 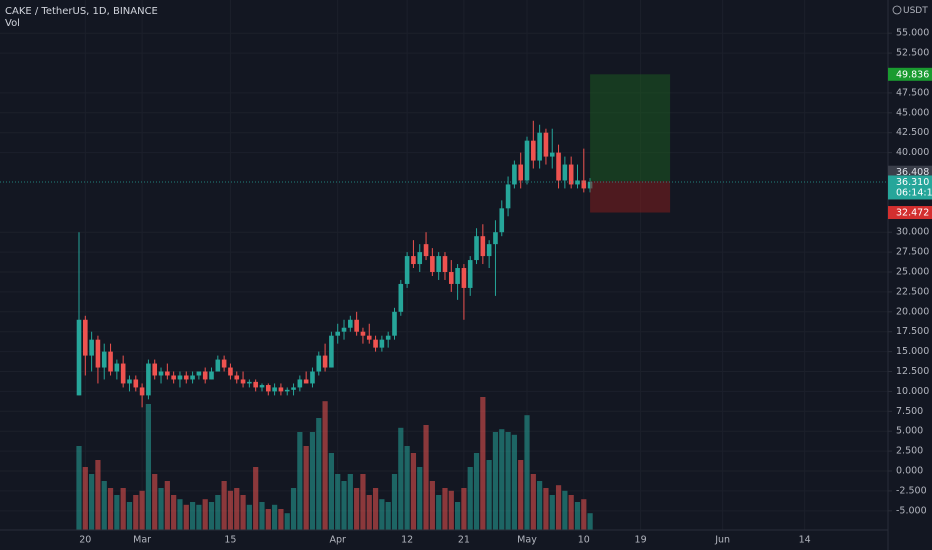 What do you see at coordinates (912, 371) in the screenshot?
I see `y-tick-label: 12.500` at bounding box center [912, 371].